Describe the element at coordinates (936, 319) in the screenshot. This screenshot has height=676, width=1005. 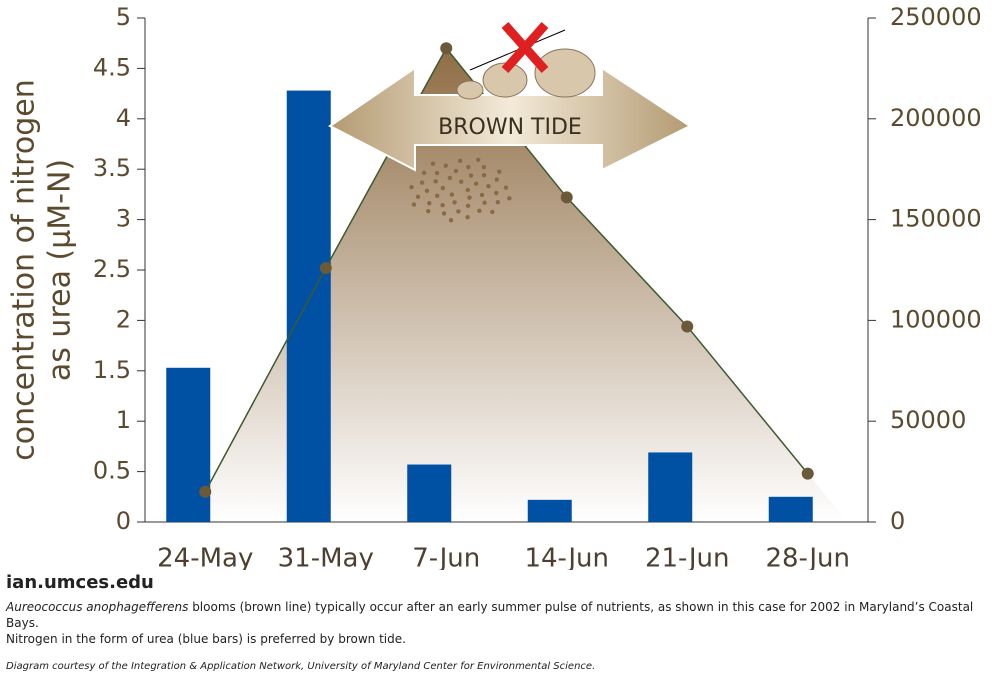
I see `y2-tick-label: 100000` at that location.